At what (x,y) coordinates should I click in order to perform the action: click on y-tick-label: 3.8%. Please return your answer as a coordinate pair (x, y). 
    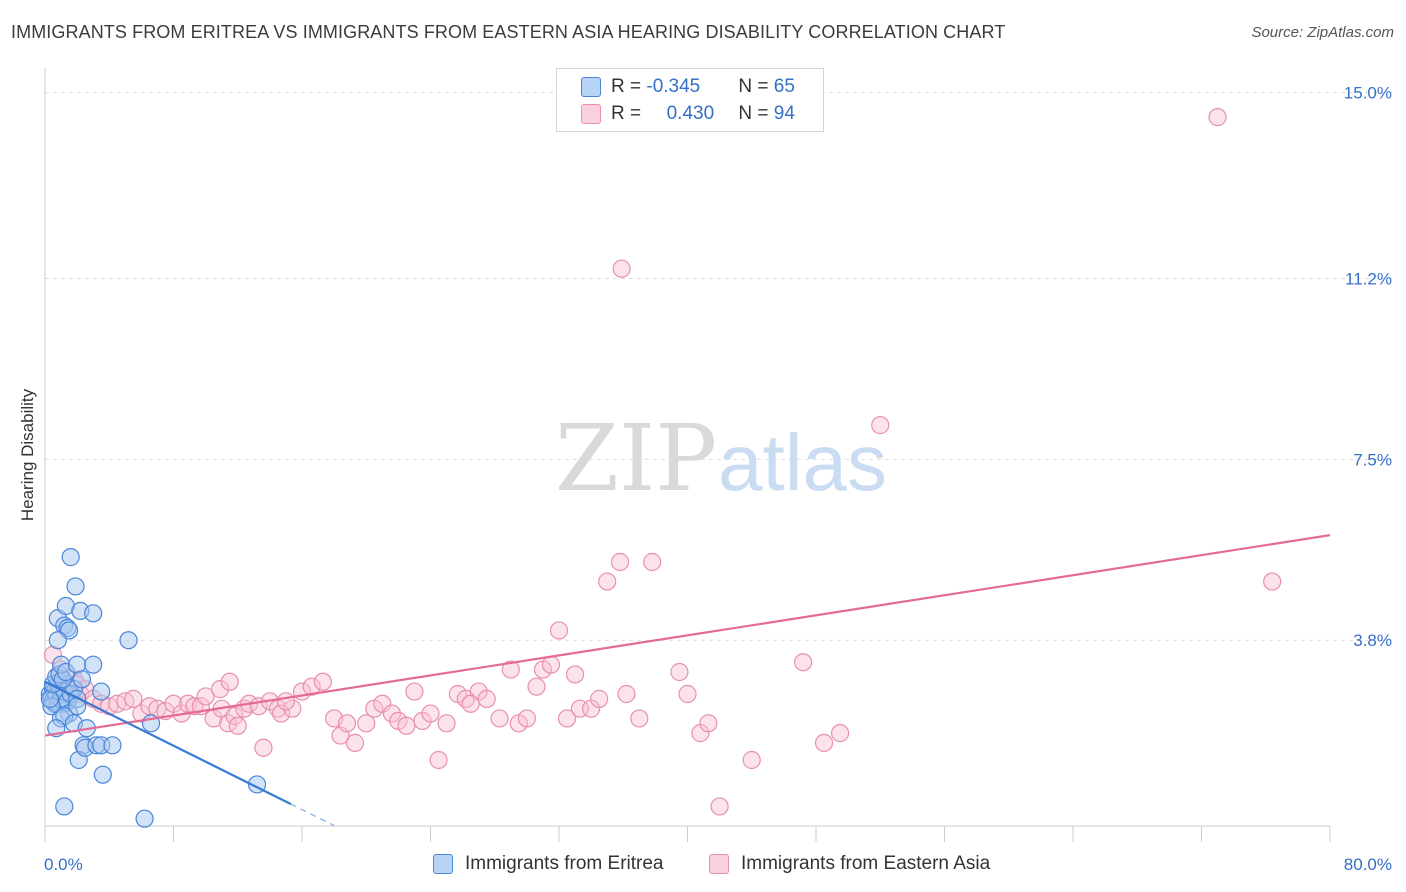
    Looking at the image, I should click on (1372, 640).